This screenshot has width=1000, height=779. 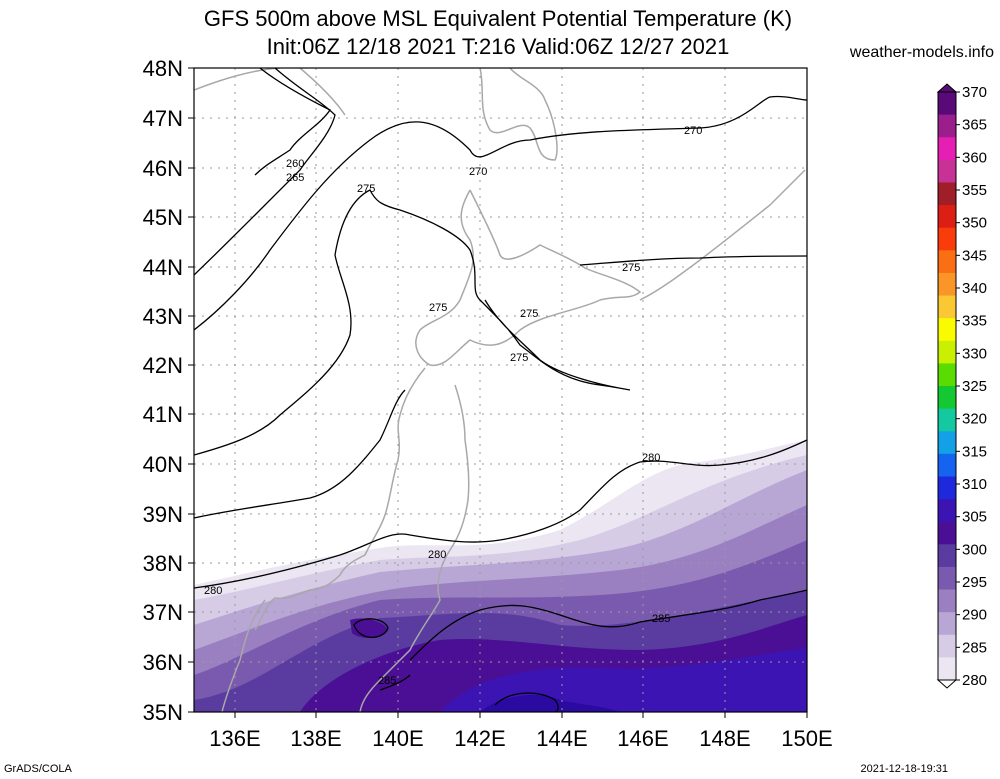 I want to click on colorbar-label: 370, so click(x=974, y=92).